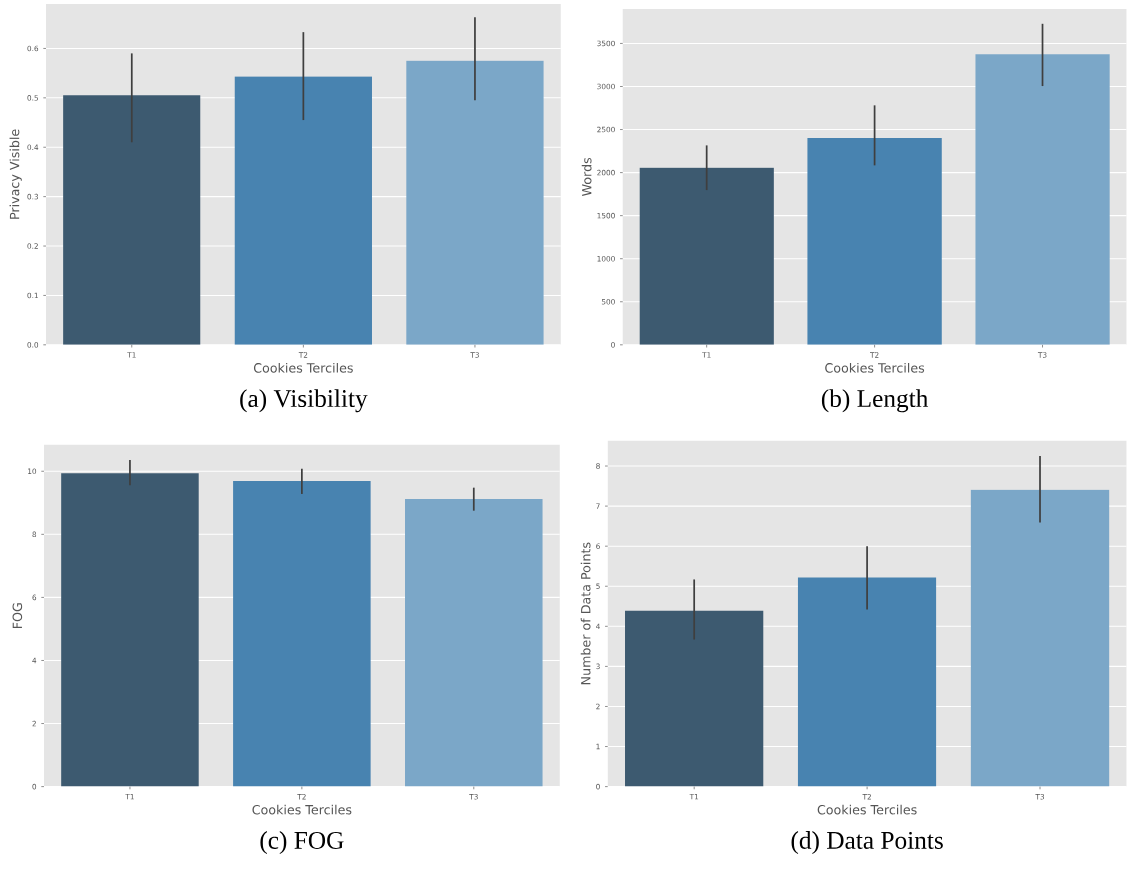  Describe the element at coordinates (867, 843) in the screenshot. I see `text: (d) Data Points` at that location.